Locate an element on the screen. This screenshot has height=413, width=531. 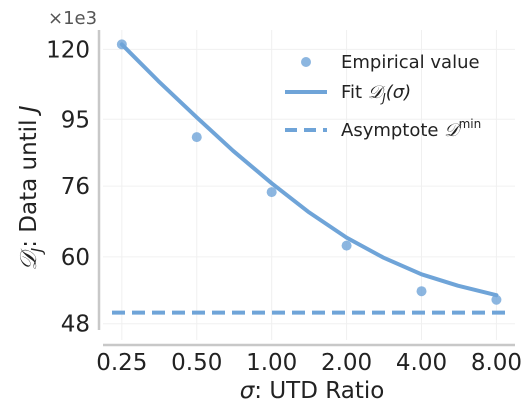
y-tick-labels: 48 60 76 95 120 is located at coordinates (68, 187).